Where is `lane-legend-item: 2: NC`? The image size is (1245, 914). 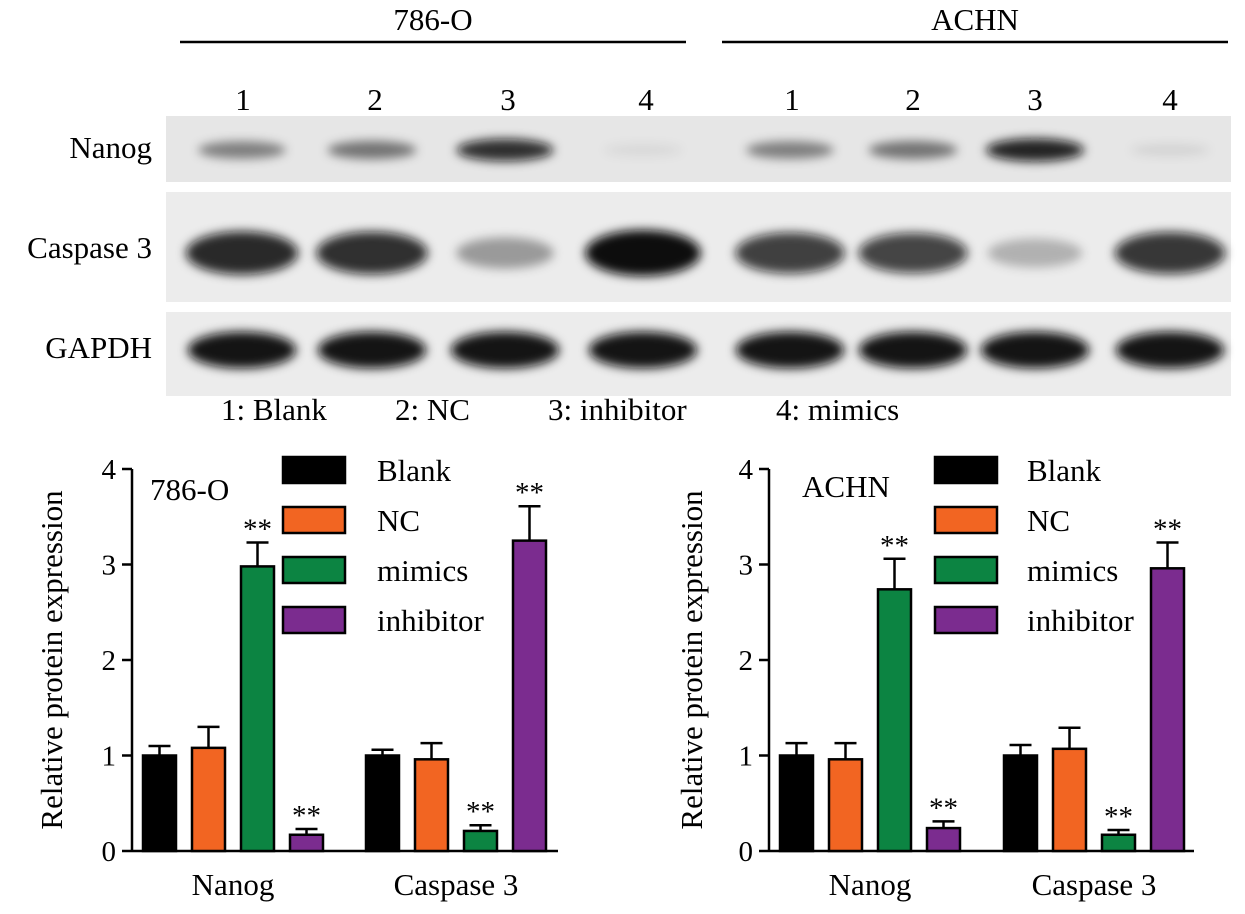
lane-legend-item: 2: NC is located at coordinates (432, 409).